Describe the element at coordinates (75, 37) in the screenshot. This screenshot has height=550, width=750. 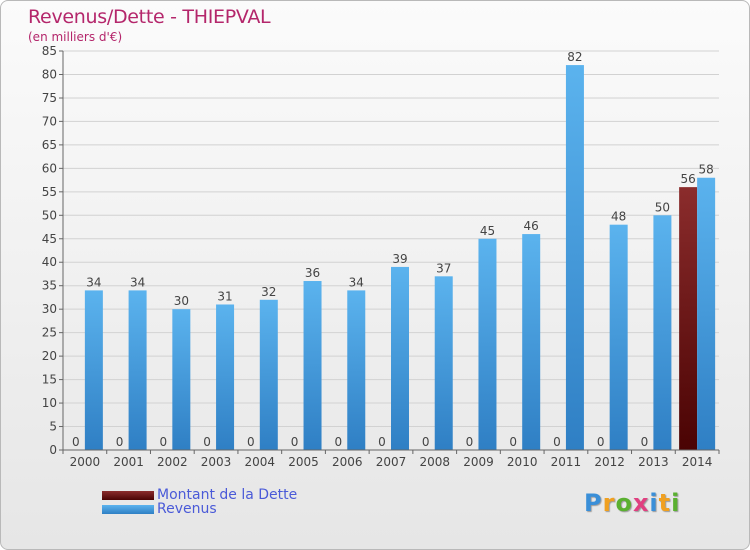
I see `chart-subtitle: (en milliers d'€)` at that location.